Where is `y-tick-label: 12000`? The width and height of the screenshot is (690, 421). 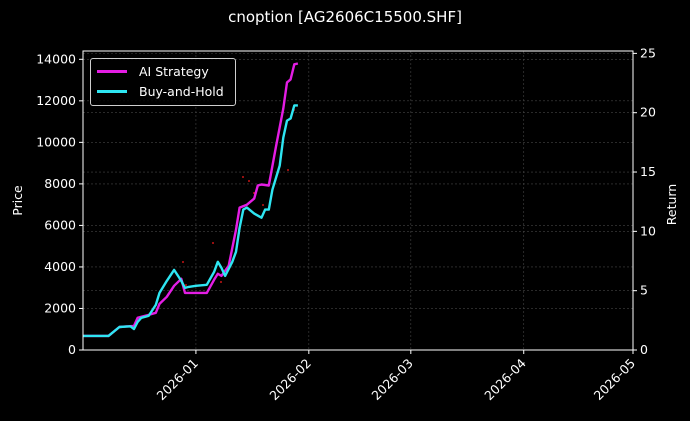 y-tick-label: 12000 is located at coordinates (56, 100).